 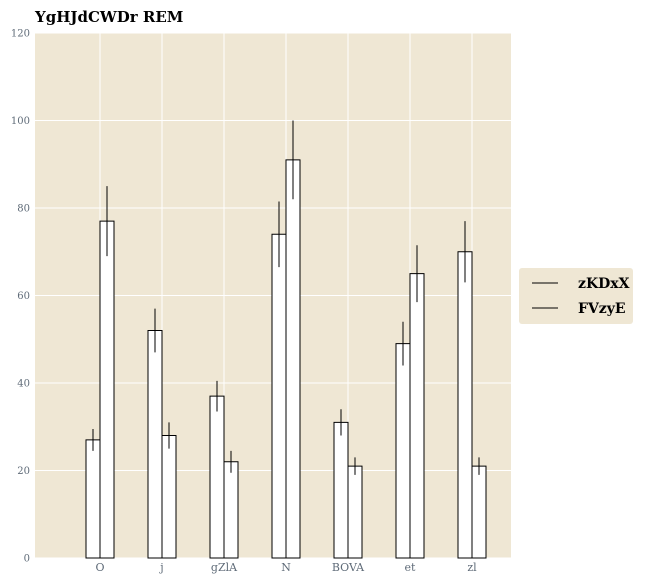 I want to click on y-tick-label: 0, so click(x=27, y=559).